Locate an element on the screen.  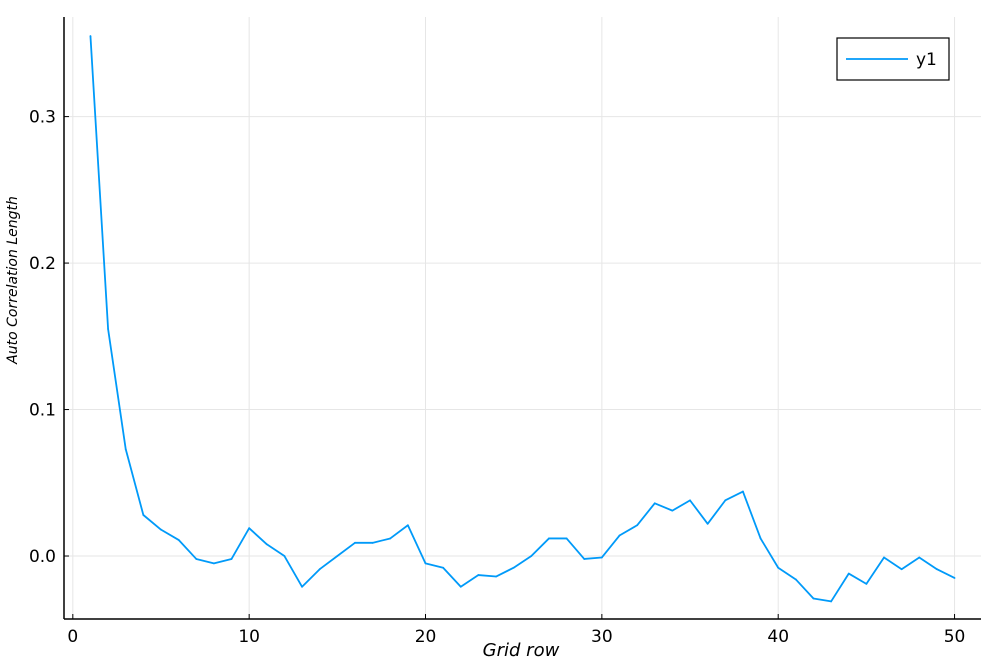
legend-label-y1: y1 is located at coordinates (926, 60).